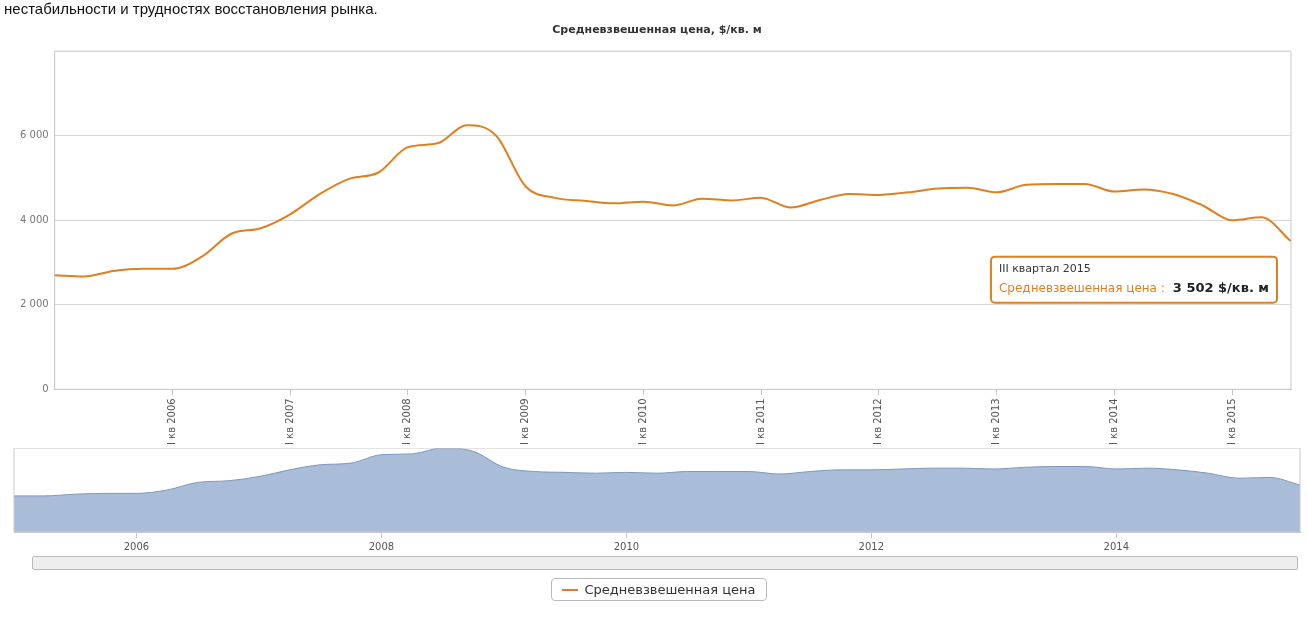  Describe the element at coordinates (657, 30) in the screenshot. I see `chart-title: Средневзвешенная цена, $/кв. м` at that location.